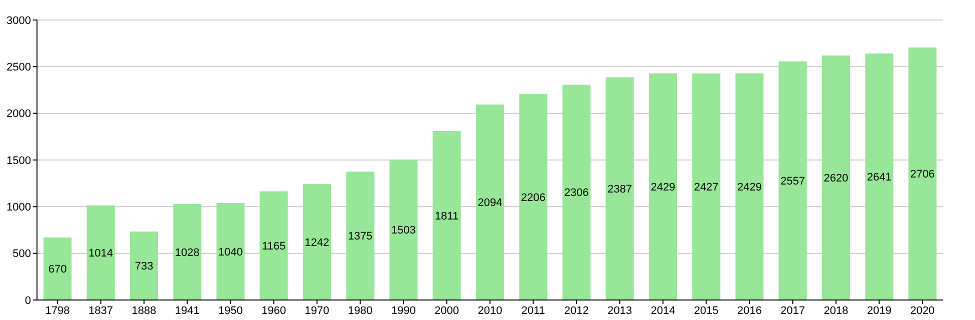 Image resolution: width=975 pixels, height=320 pixels. I want to click on data-label: 2620, so click(836, 178).